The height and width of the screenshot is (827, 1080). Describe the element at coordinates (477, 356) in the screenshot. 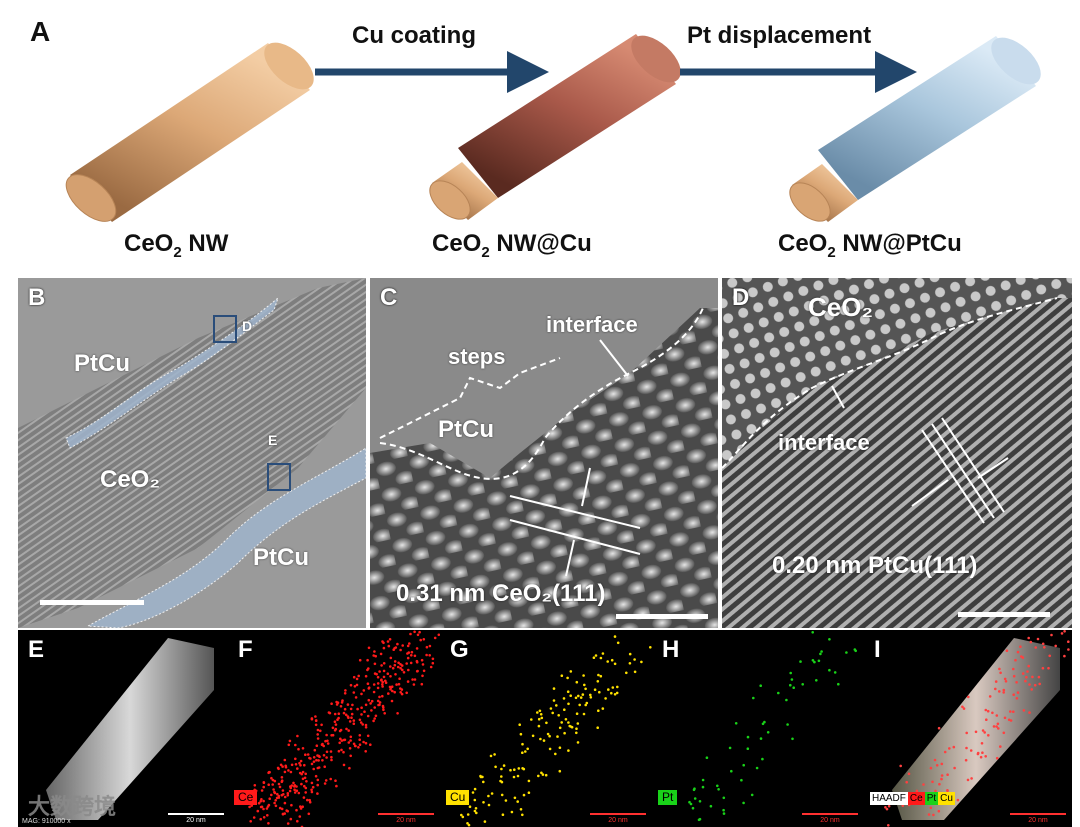

I see `label-steps: steps` at that location.